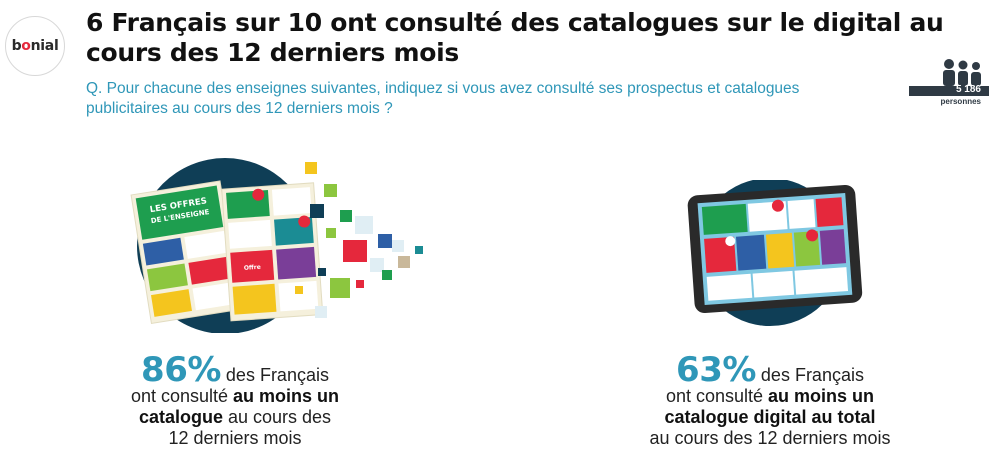 The width and height of the screenshot is (999, 467). I want to click on tablet-catalogue-illustration, so click(775, 253).